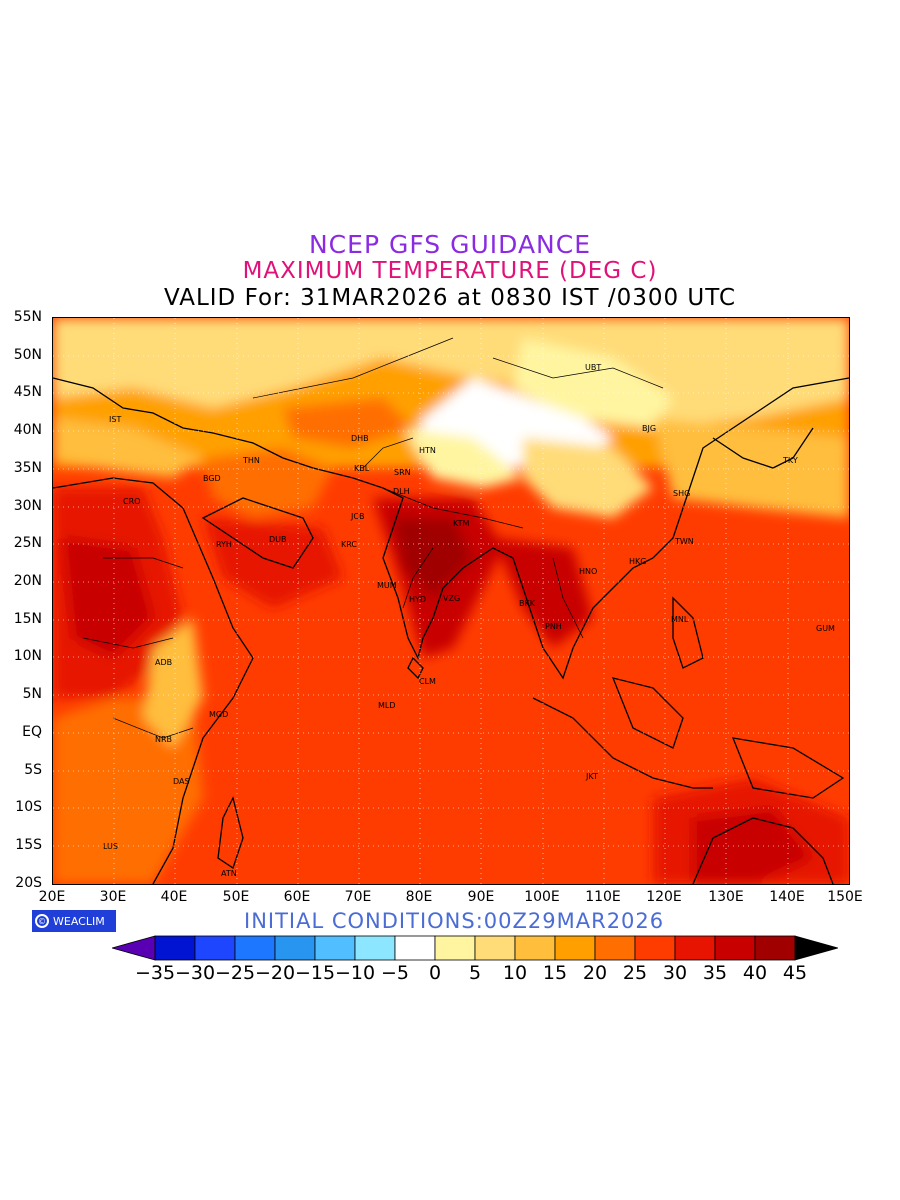 This screenshot has height=1200, width=900. Describe the element at coordinates (163, 739) in the screenshot. I see `city-label: NRB` at that location.